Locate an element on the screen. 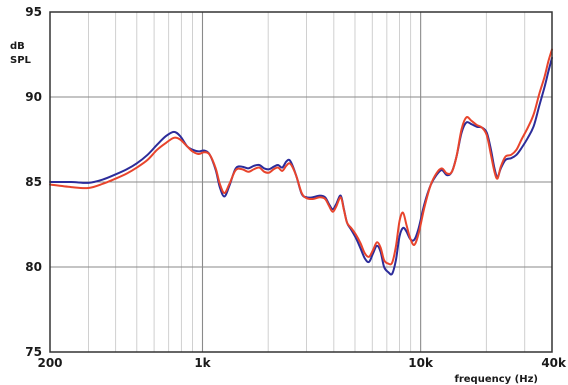 Image resolution: width=568 pixels, height=385 pixels. y-tick-label: 85 is located at coordinates (33, 182).